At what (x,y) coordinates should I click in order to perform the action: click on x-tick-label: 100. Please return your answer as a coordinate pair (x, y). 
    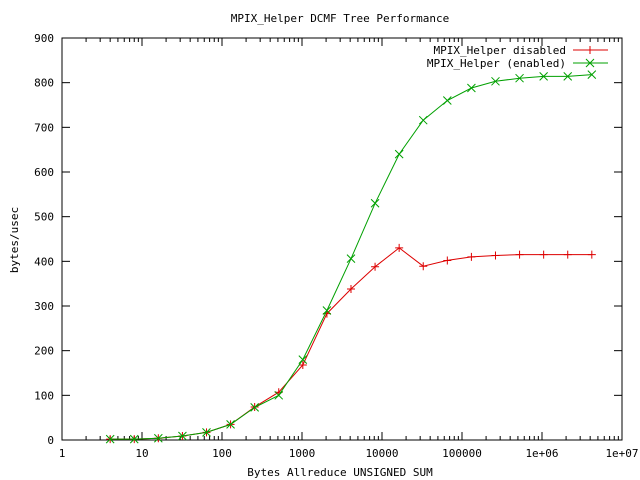
    Looking at the image, I should click on (222, 453).